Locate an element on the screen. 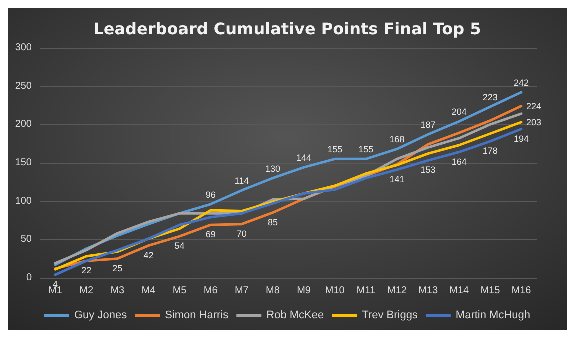 The width and height of the screenshot is (575, 338). x-tick-label: M16 is located at coordinates (522, 291).